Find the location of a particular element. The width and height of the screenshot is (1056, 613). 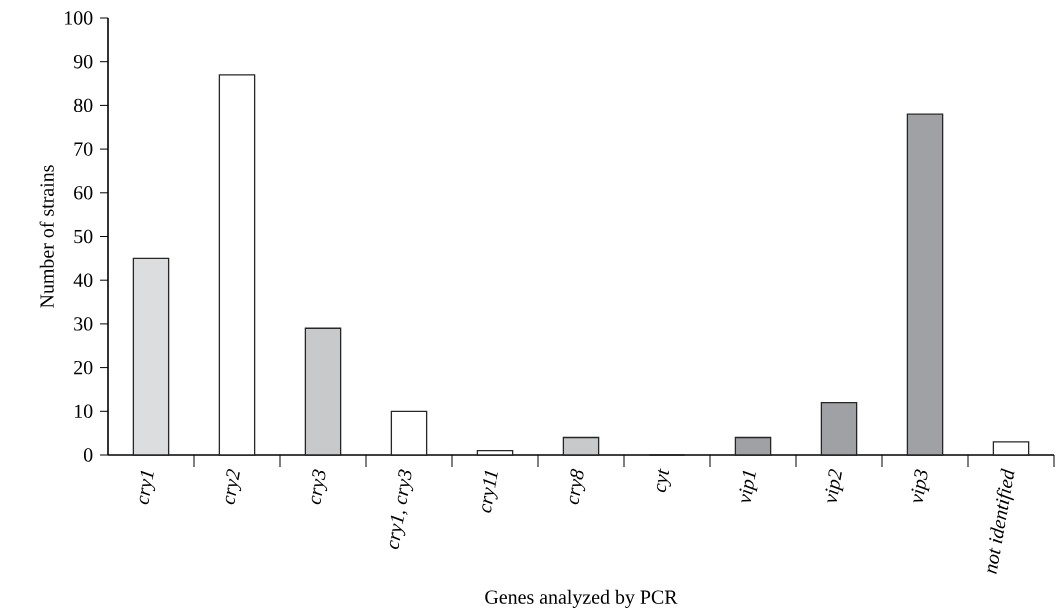

y-tick-label: 100 is located at coordinates (79, 18).